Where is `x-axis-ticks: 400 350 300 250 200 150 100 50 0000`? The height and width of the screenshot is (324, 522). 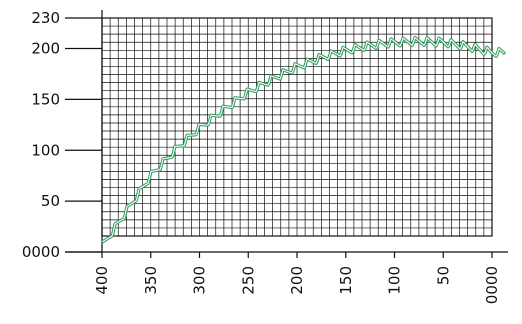
x-axis-ticks: 400 350 300 250 200 150 100 50 0000 is located at coordinates (297, 278).